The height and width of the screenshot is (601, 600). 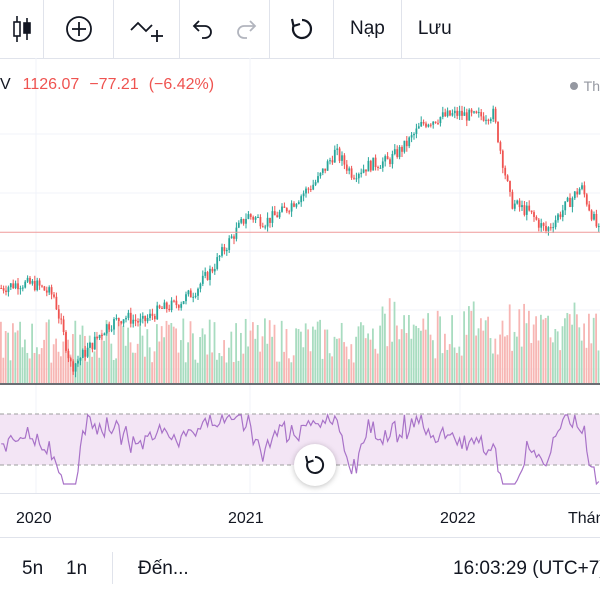 I want to click on range-5y-button: 5n, so click(x=33, y=568).